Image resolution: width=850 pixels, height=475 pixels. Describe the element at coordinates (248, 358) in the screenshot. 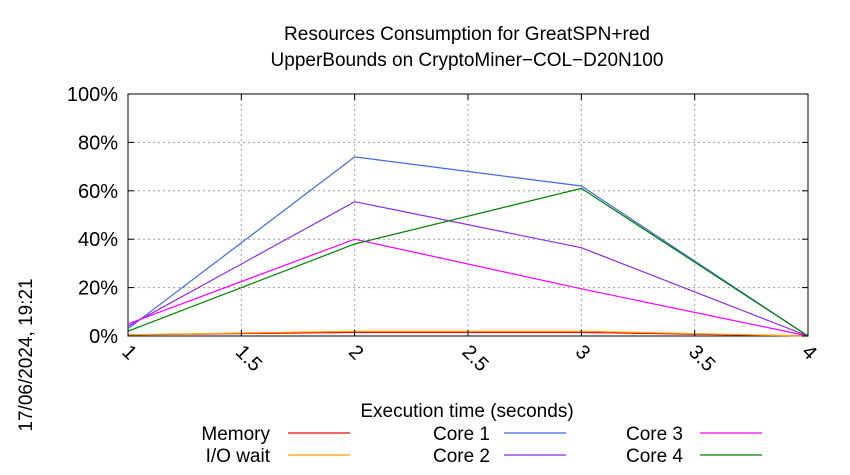

I see `x-tick-label: 1.5` at that location.